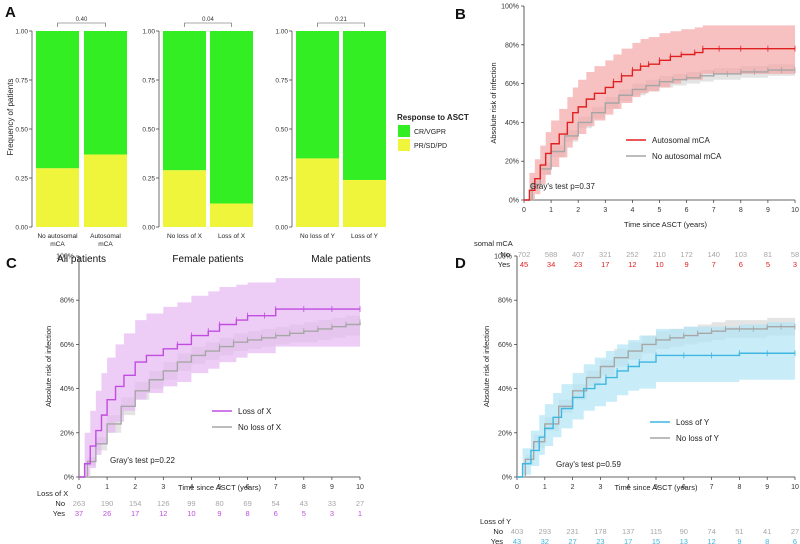 The height and width of the screenshot is (544, 800). I want to click on x-tick-label: Loss of Y, so click(365, 236).